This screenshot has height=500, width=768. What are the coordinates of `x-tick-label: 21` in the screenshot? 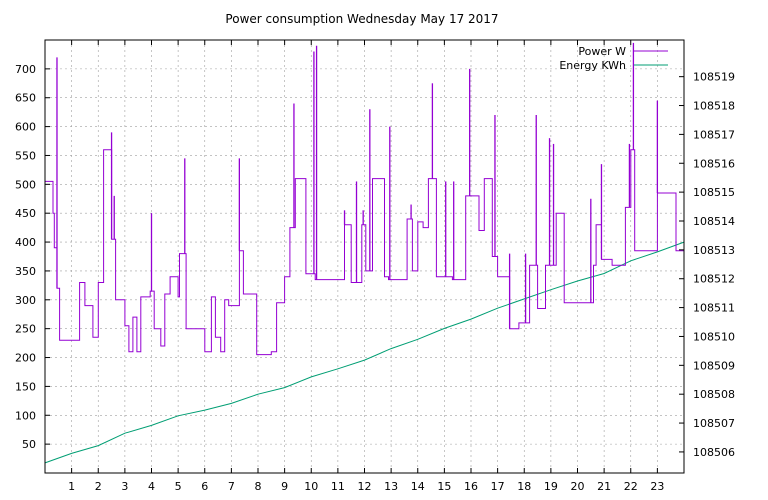 It's located at (604, 486).